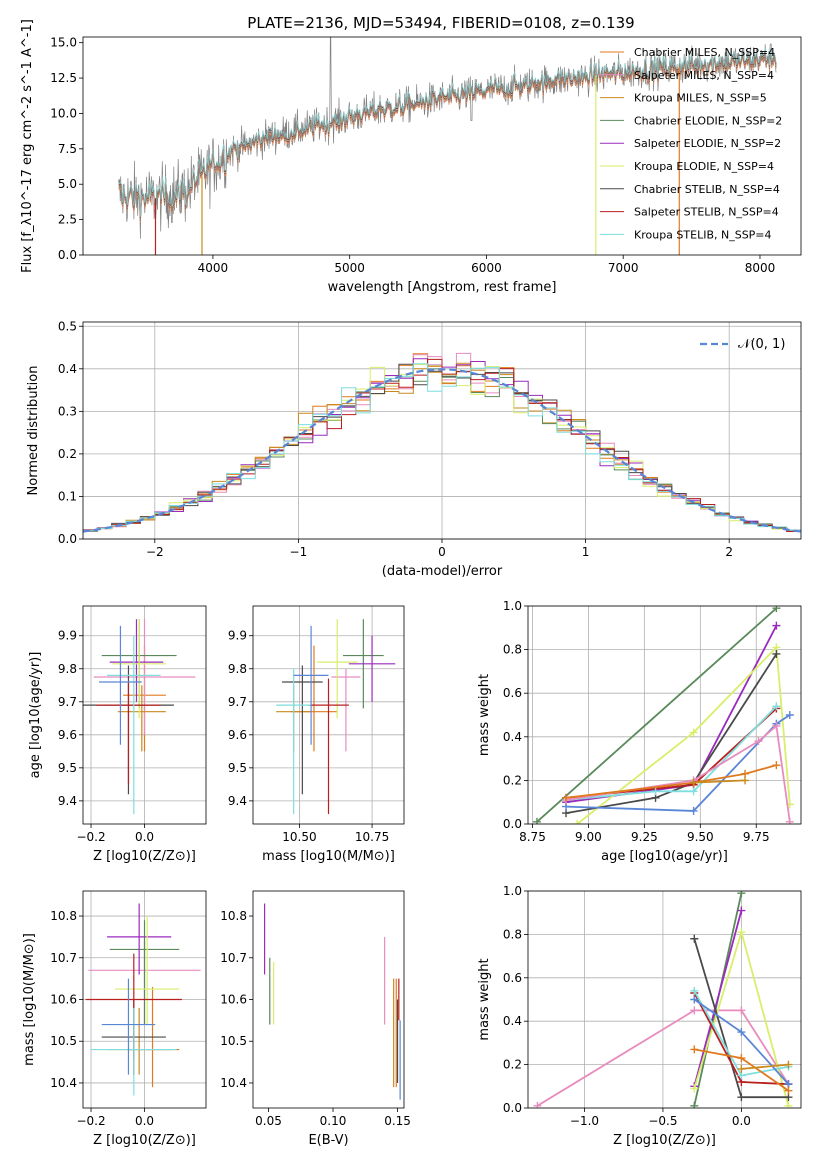  I want to click on model-spectrum-kroupa_stelib, so click(447, 132).